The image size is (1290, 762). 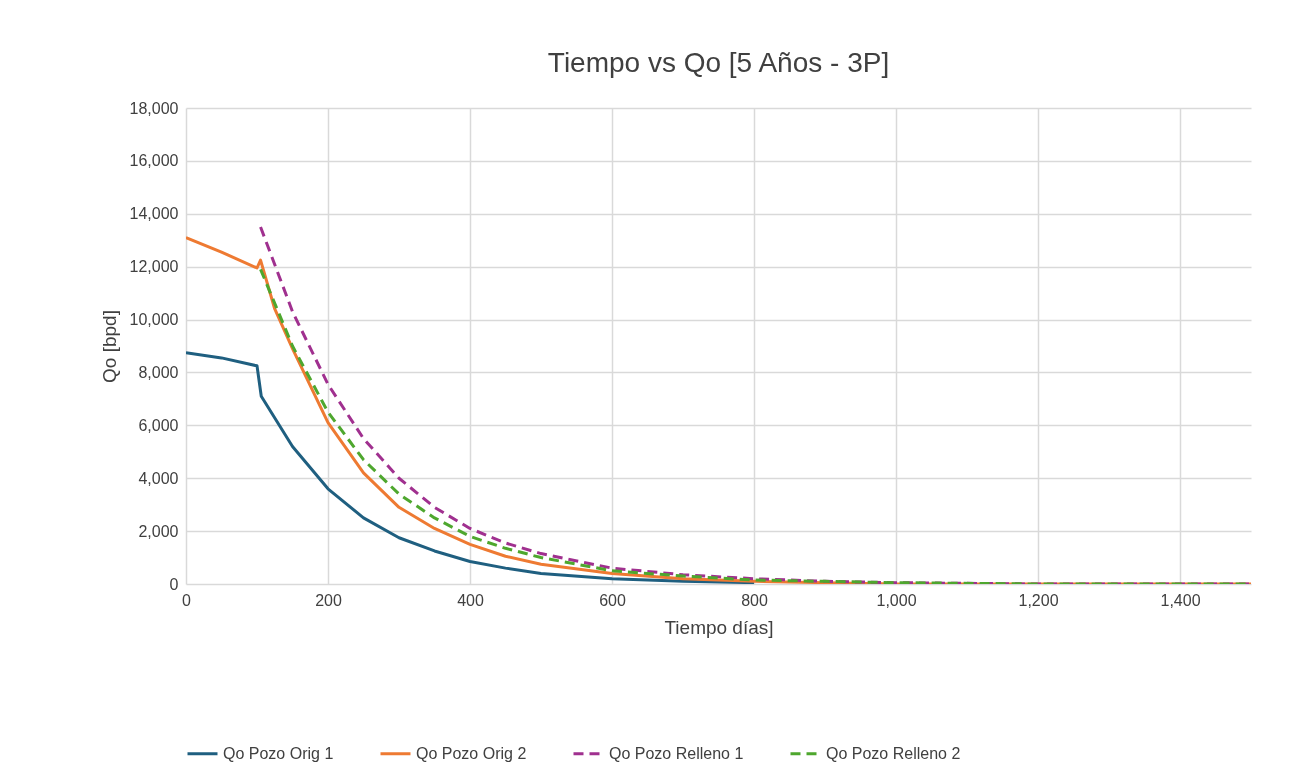 What do you see at coordinates (109, 346) in the screenshot?
I see `y-axis-title: Qo [bpd]` at bounding box center [109, 346].